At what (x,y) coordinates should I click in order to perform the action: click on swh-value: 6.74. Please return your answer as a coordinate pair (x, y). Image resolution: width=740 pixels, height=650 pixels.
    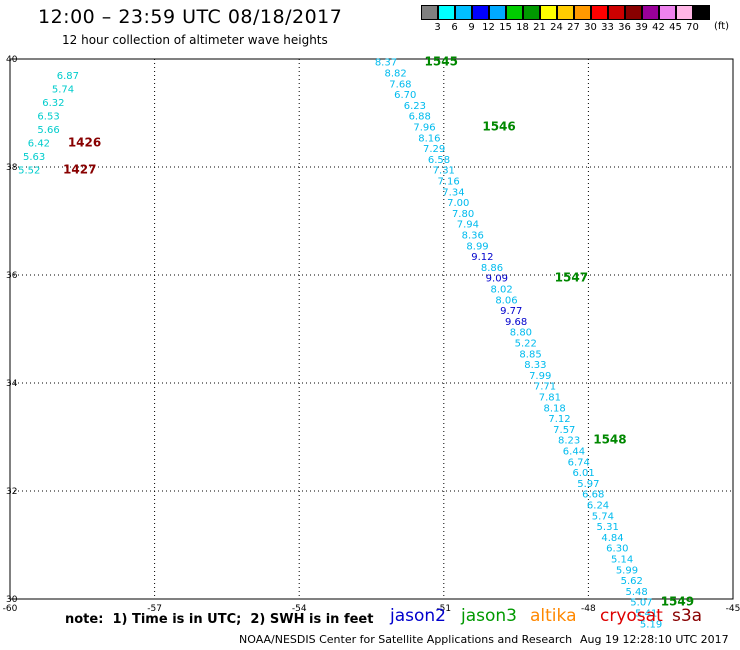
    Looking at the image, I should click on (579, 462).